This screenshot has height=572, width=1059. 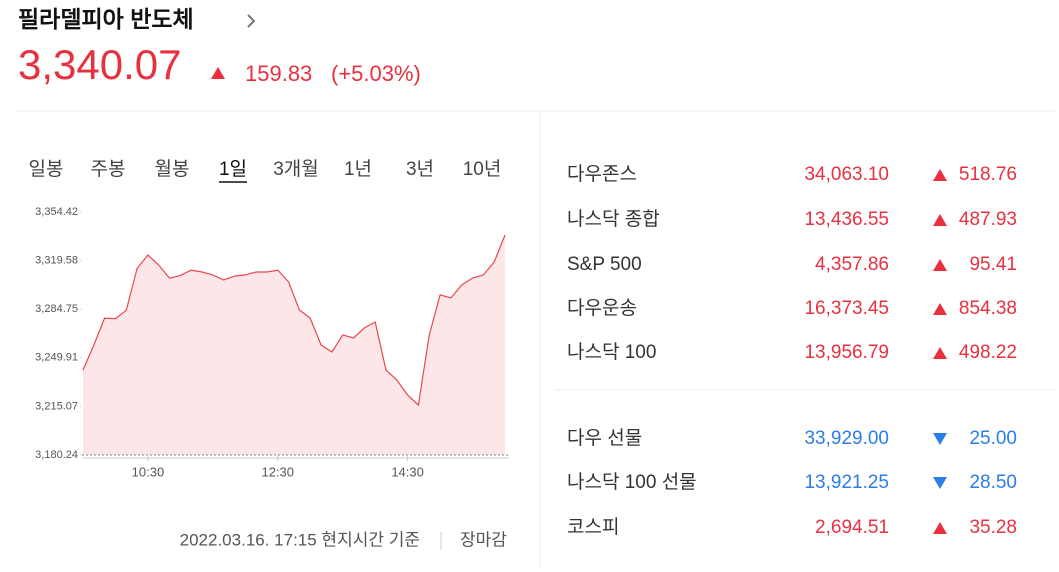 I want to click on index-name: 나스닥 100 선물, so click(x=632, y=482).